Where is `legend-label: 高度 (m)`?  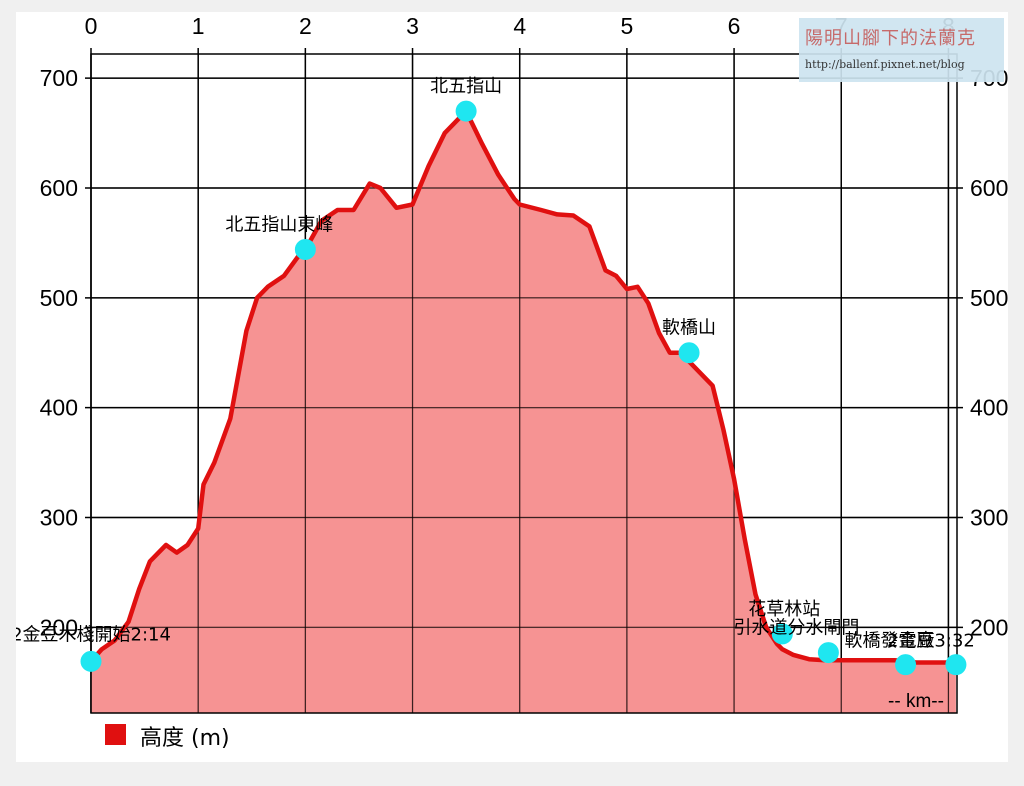
legend-label: 高度 (m) is located at coordinates (185, 738).